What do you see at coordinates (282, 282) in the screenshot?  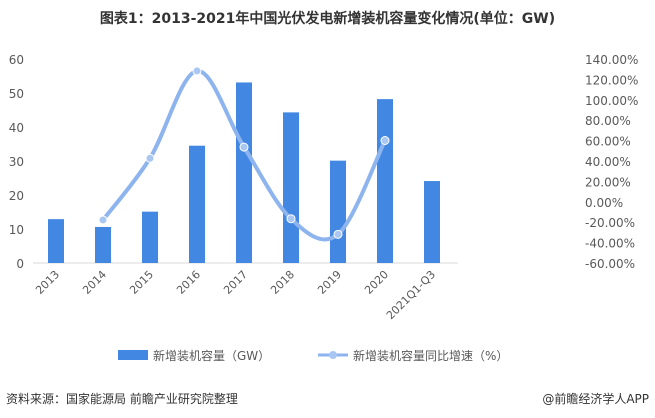 I see `x-tick-label: 2018` at bounding box center [282, 282].